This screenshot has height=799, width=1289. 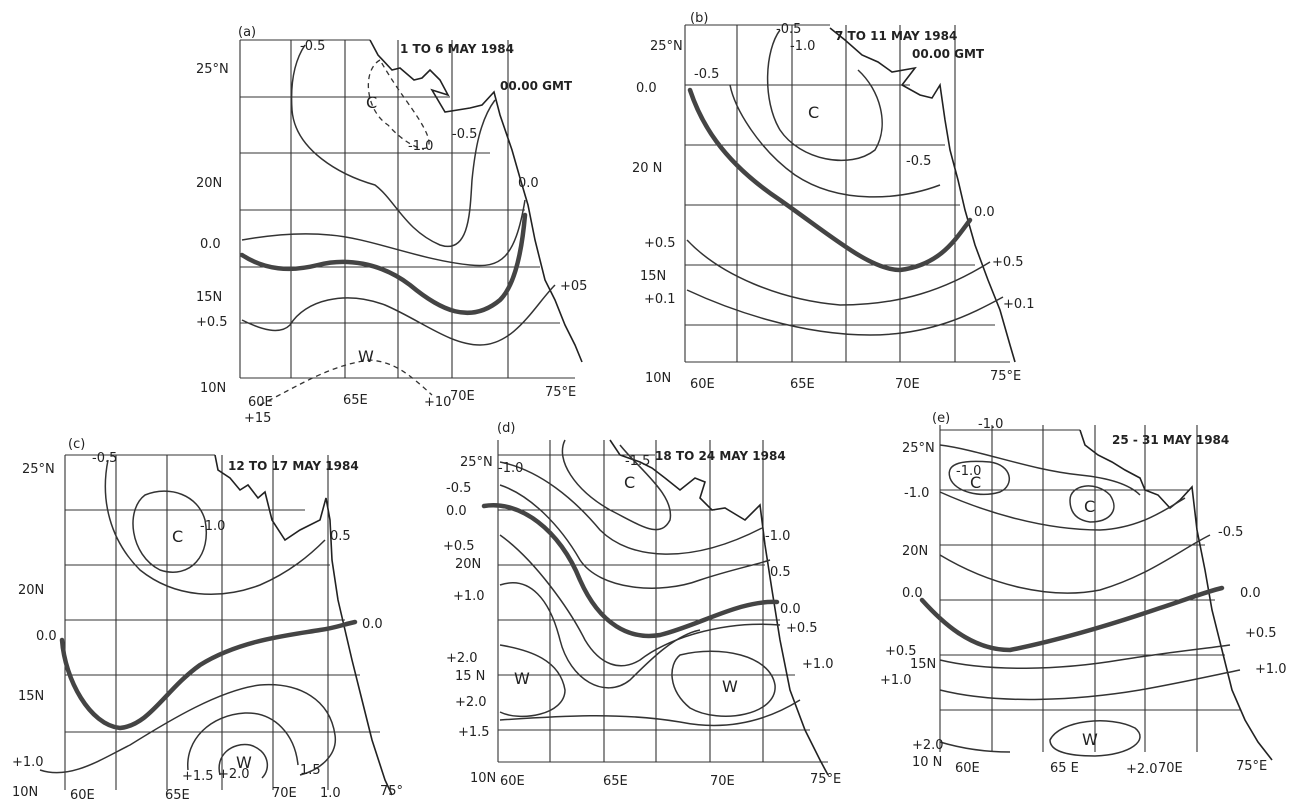 What do you see at coordinates (536, 86) in the screenshot?
I see `panel-a-time: 00.00 GMT` at bounding box center [536, 86].